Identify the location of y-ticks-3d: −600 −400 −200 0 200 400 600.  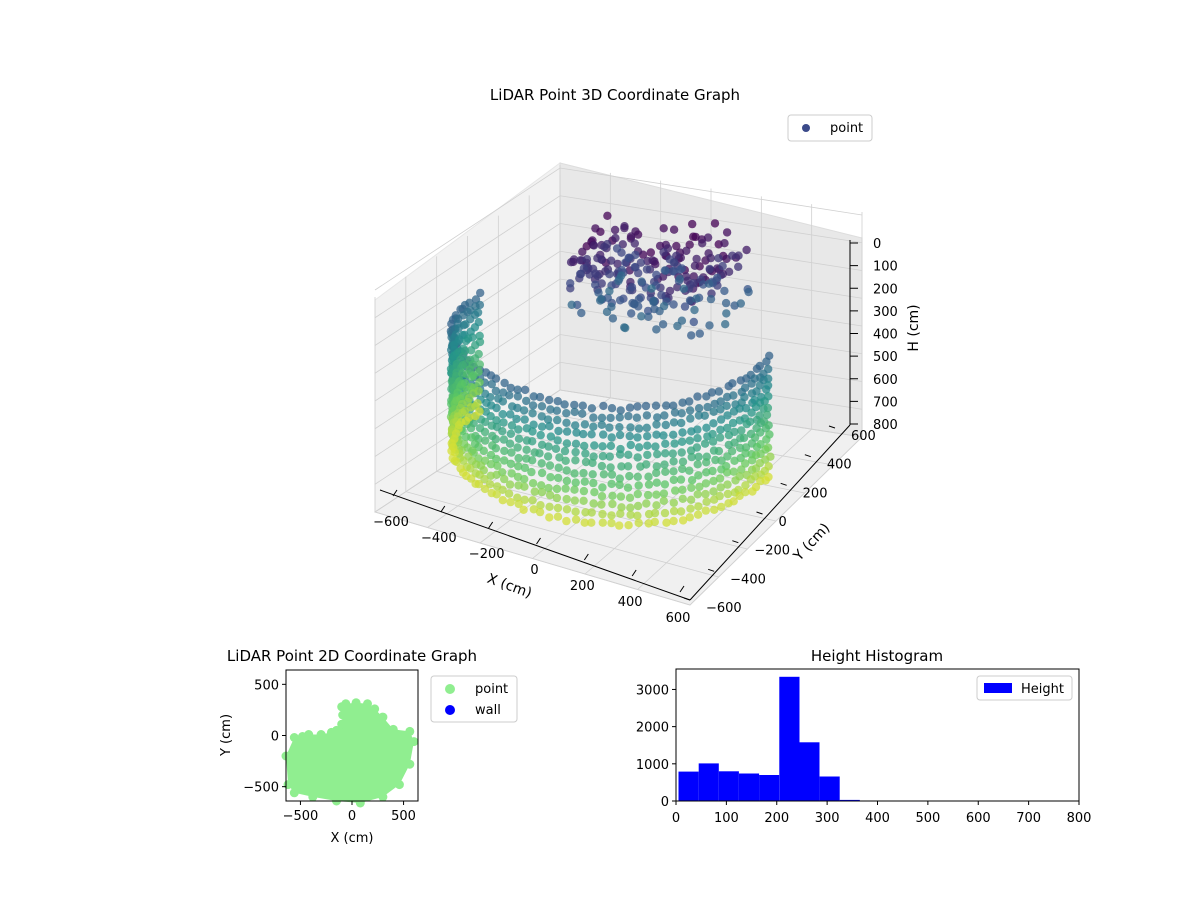
(779, 520).